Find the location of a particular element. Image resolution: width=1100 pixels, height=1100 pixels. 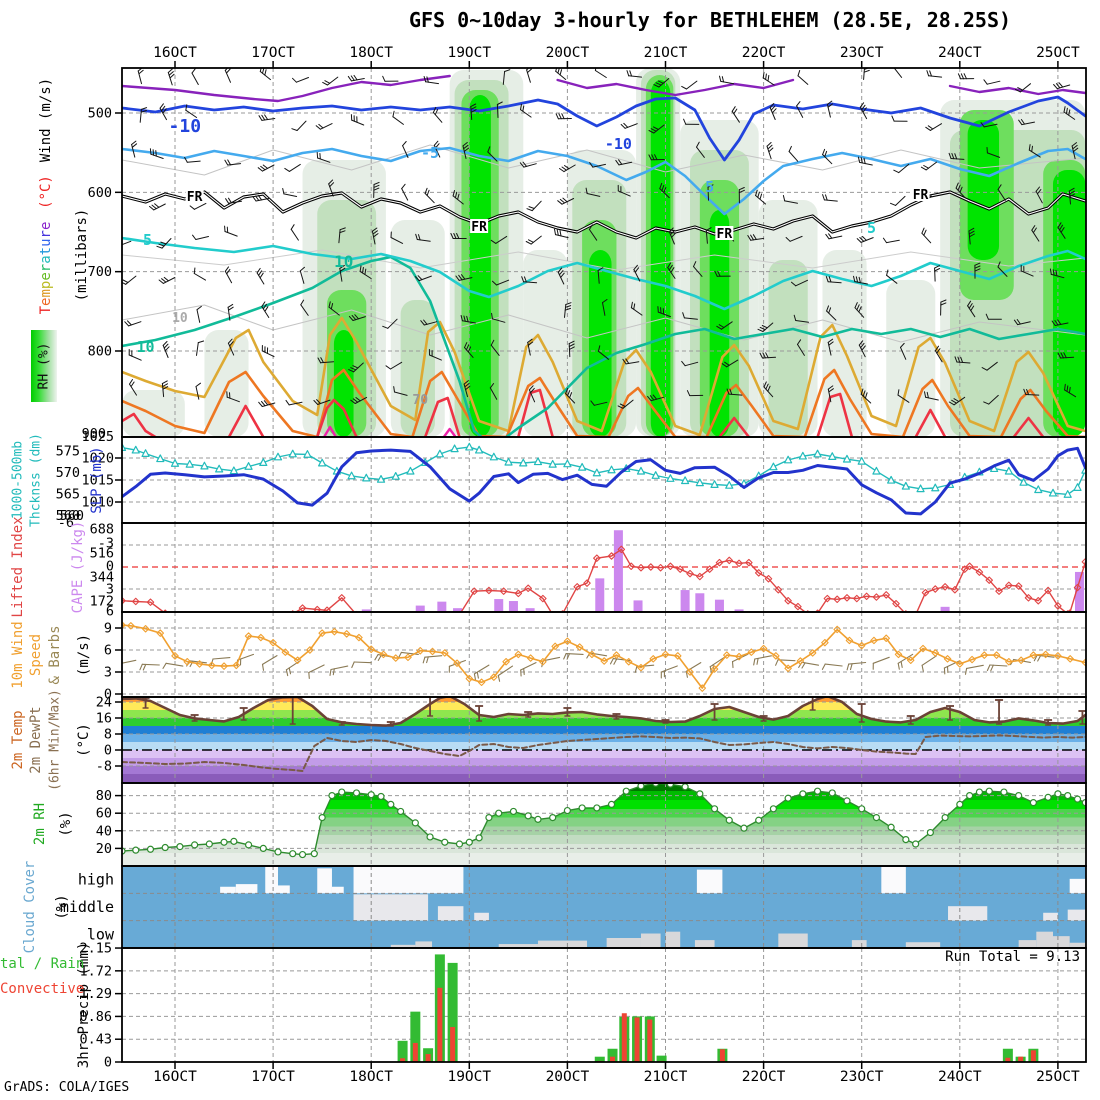

ylabel-rh: RH (%) is located at coordinates (44, 366).